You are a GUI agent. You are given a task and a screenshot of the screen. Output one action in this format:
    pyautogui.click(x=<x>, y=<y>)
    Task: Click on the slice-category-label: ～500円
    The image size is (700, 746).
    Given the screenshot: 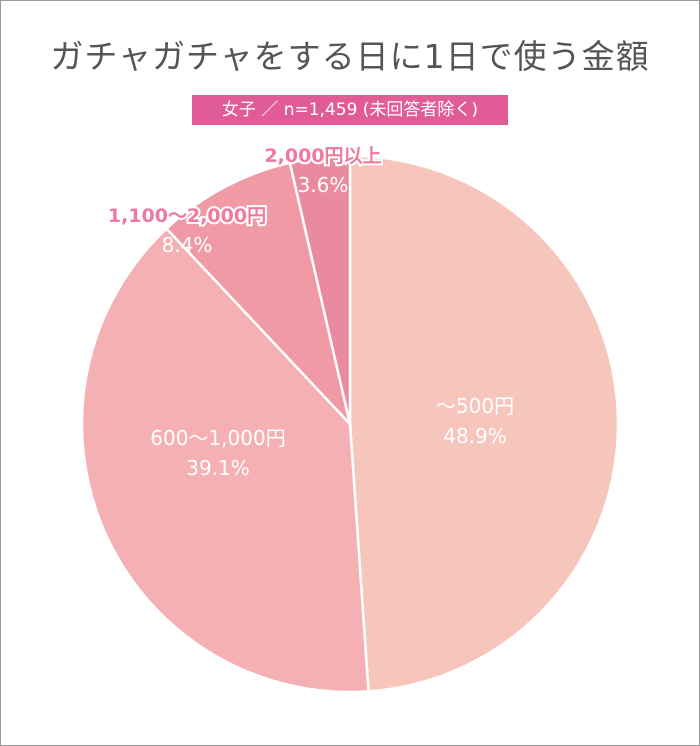 What is the action you would take?
    pyautogui.click(x=475, y=406)
    